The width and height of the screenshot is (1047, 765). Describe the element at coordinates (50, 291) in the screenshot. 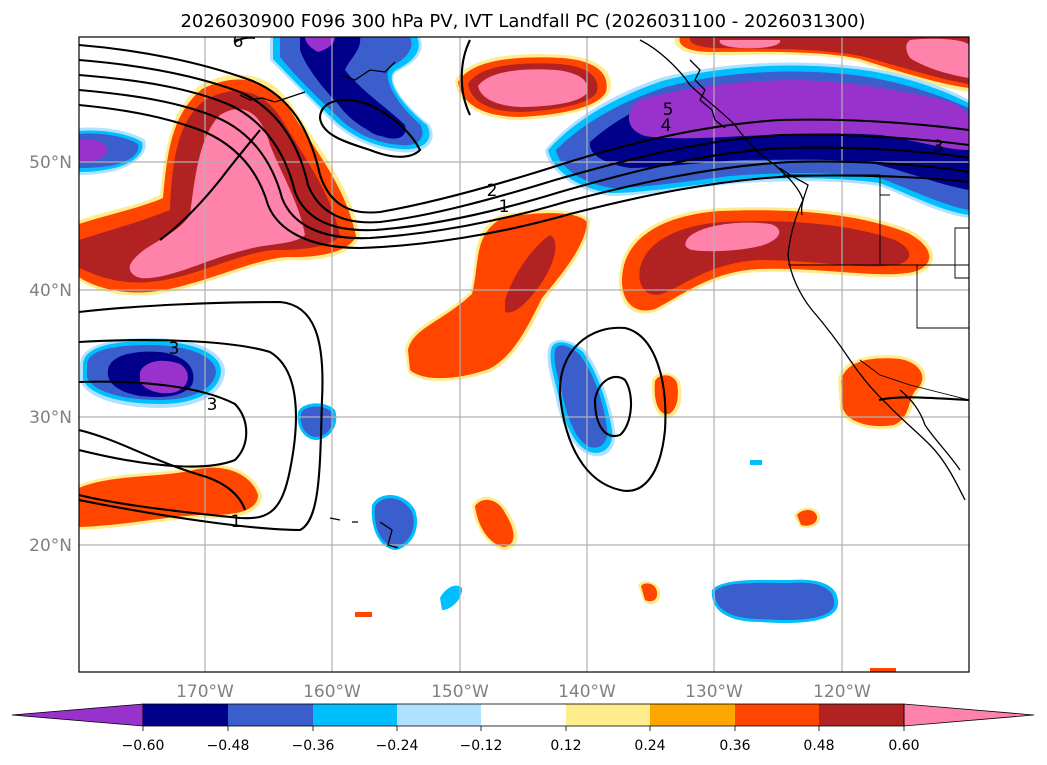

I see `lat-tick-label: 40°N` at that location.